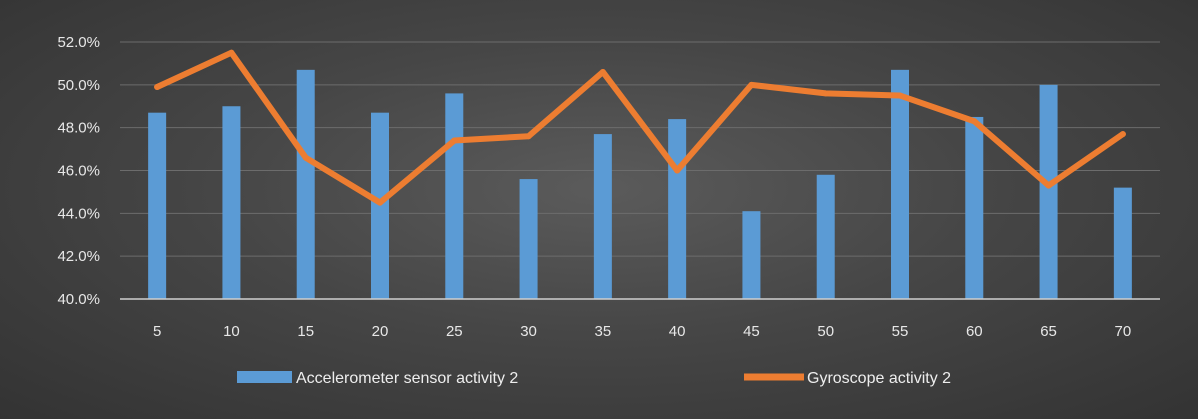  What do you see at coordinates (528, 331) in the screenshot?
I see `x-tick-label: 30` at bounding box center [528, 331].